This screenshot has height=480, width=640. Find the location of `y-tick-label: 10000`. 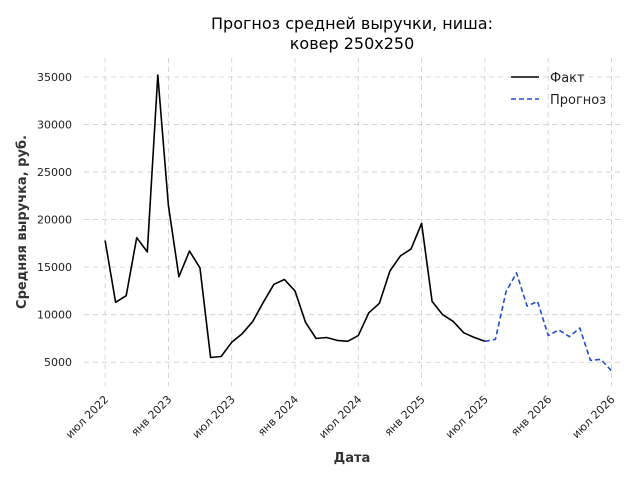

y-tick-label: 10000 is located at coordinates (54, 315).